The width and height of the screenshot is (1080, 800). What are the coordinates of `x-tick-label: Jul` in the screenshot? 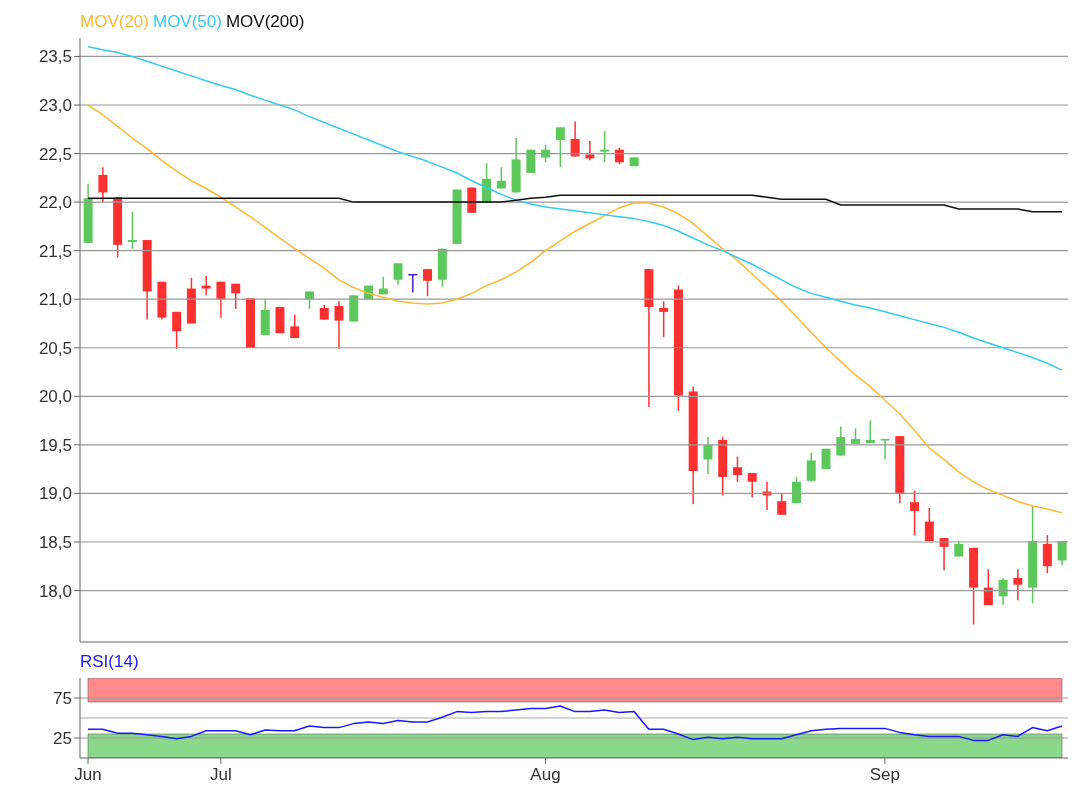 It's located at (220, 774).